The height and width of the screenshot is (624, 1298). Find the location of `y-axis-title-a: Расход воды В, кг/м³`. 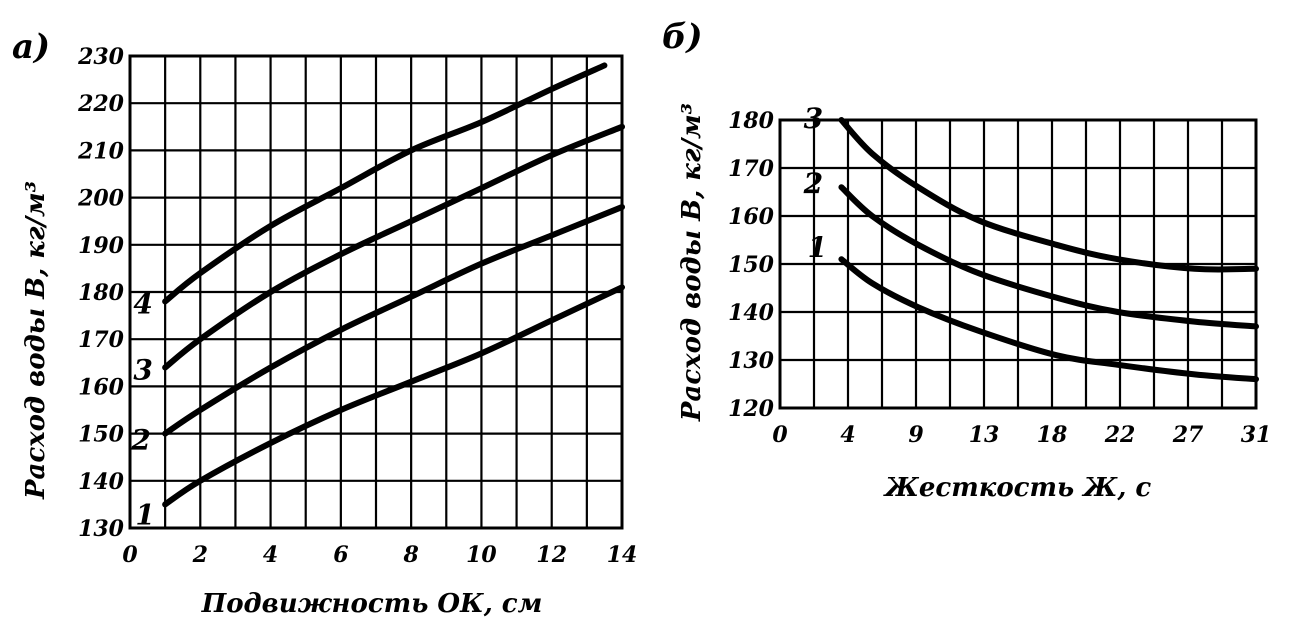

y-axis-title-a: Расход воды В, кг/м³ is located at coordinates (36, 340).